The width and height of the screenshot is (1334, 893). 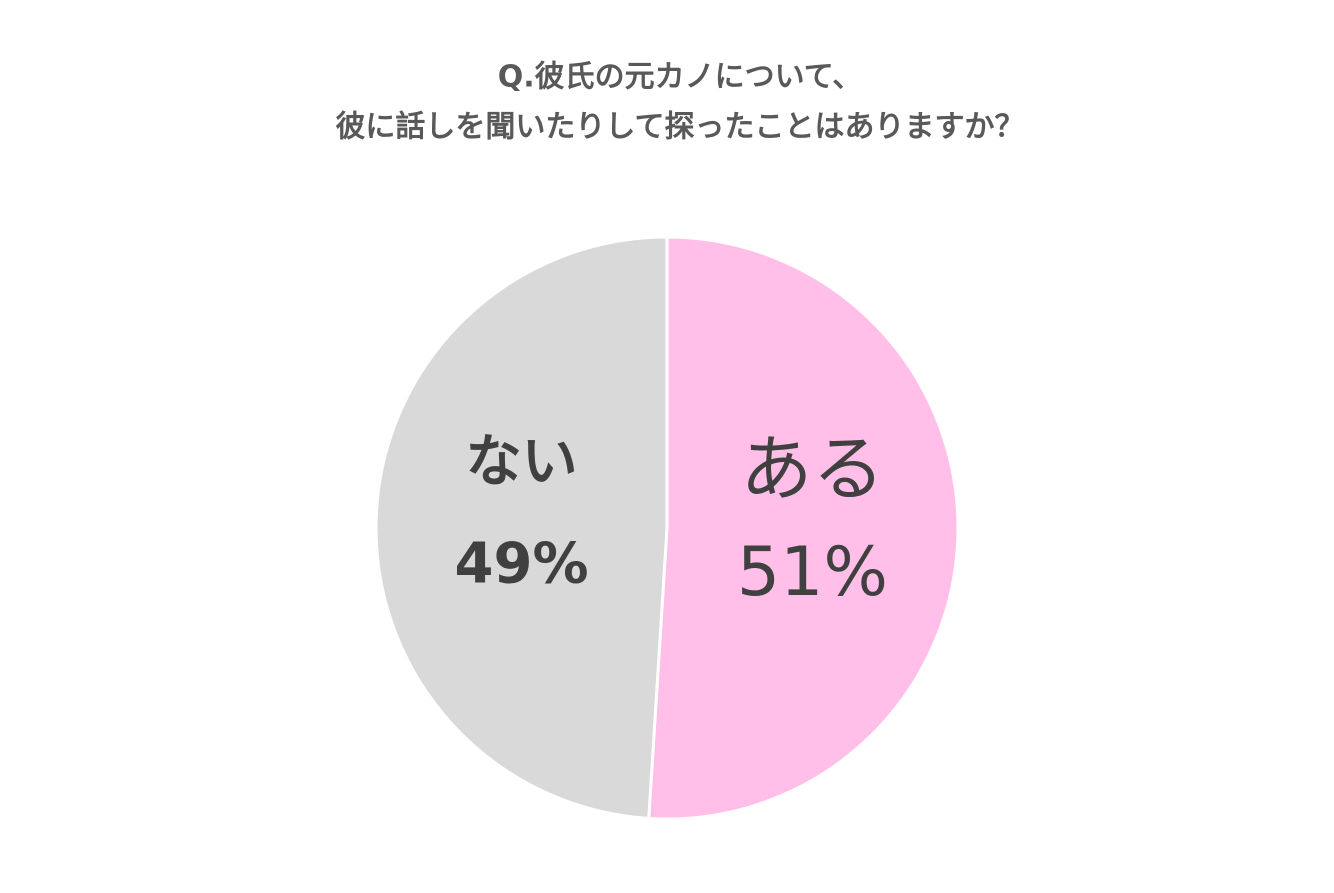 What do you see at coordinates (522, 462) in the screenshot?
I see `slice-category-label: ない` at bounding box center [522, 462].